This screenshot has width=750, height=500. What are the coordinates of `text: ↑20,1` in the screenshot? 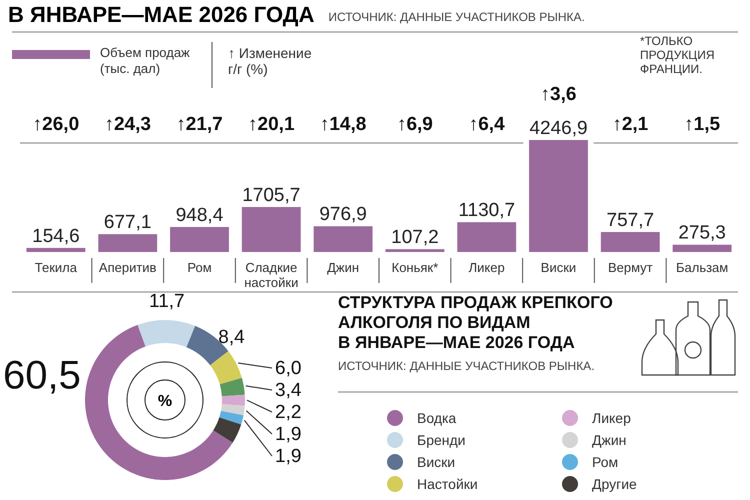 It's located at (271, 124).